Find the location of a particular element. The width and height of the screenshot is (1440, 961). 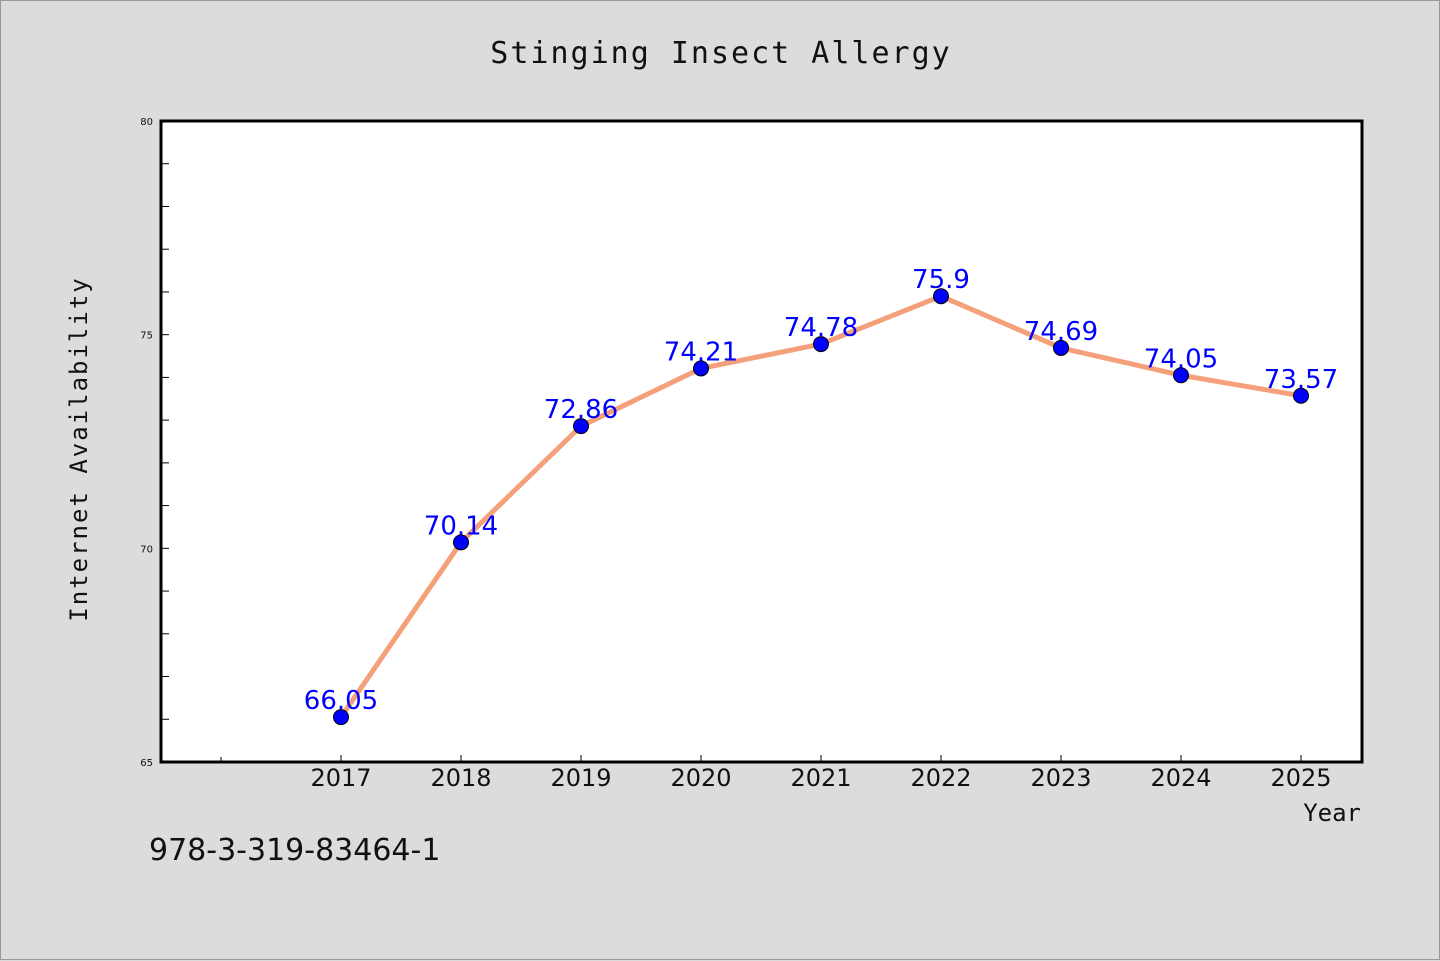

y-tick-label: 70 is located at coordinates (146, 549).